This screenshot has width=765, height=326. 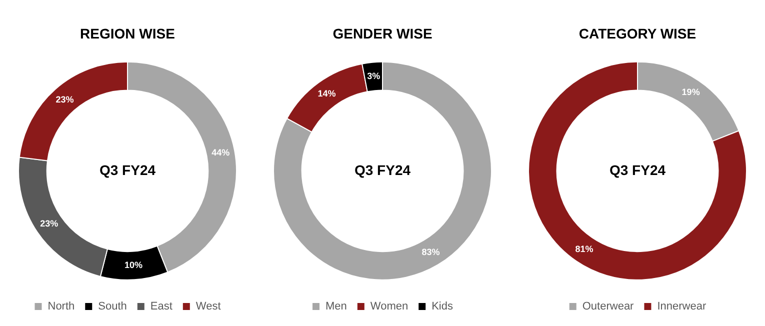 I want to click on data-label: 44%, so click(x=221, y=153).